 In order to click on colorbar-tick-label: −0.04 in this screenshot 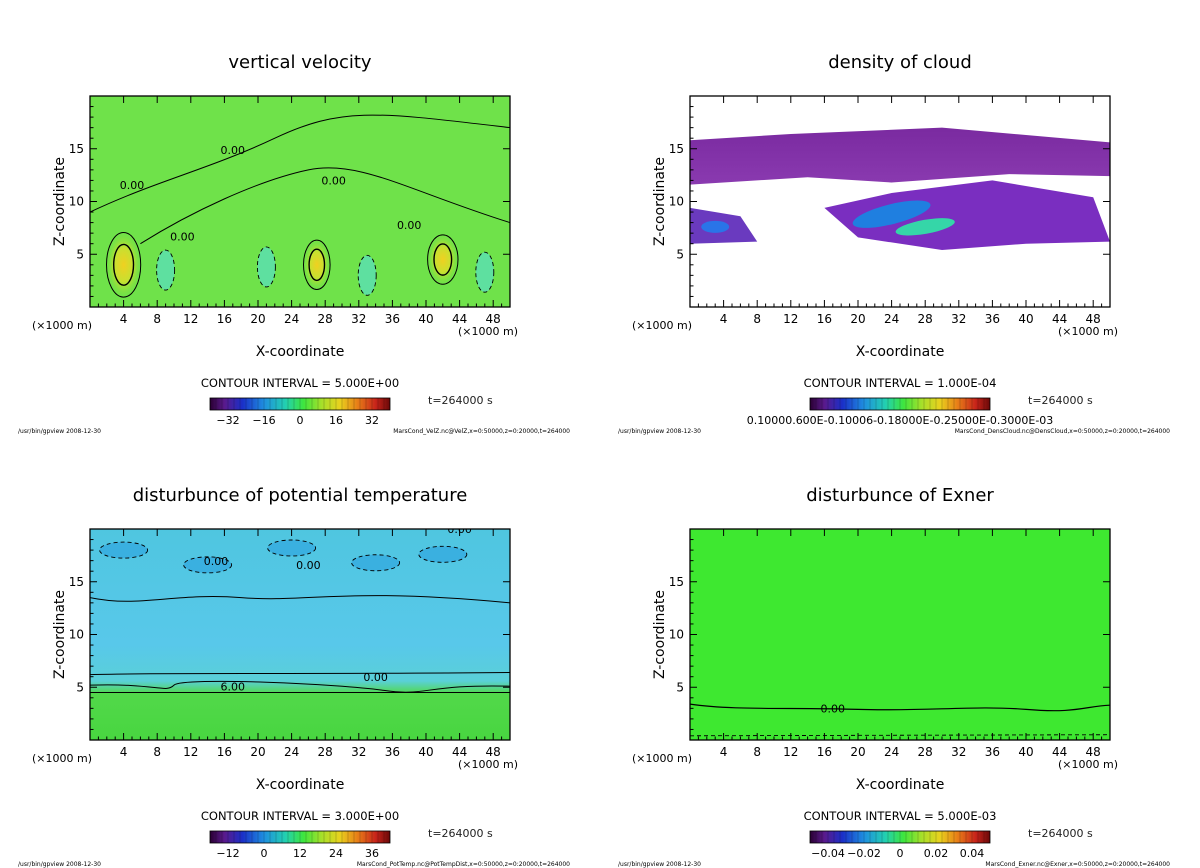, I will do `click(828, 853)`.